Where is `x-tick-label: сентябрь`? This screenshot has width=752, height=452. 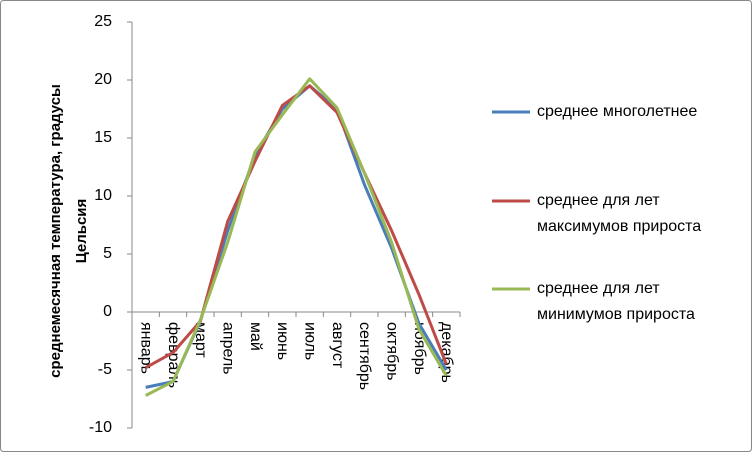 x-tick-label: сентябрь is located at coordinates (364, 356).